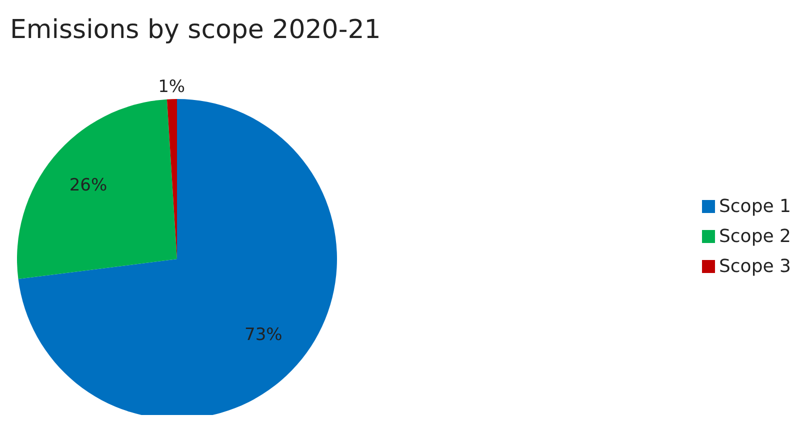  What do you see at coordinates (754, 236) in the screenshot?
I see `legend-label: Scope 2` at bounding box center [754, 236].